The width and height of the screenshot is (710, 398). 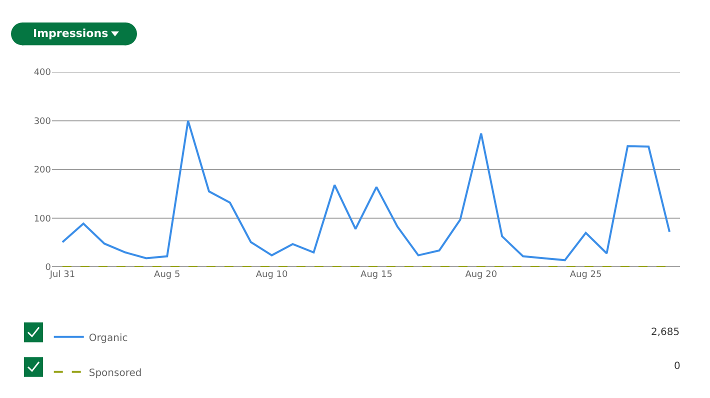 What do you see at coordinates (665, 332) in the screenshot?
I see `text: 2,685` at bounding box center [665, 332].